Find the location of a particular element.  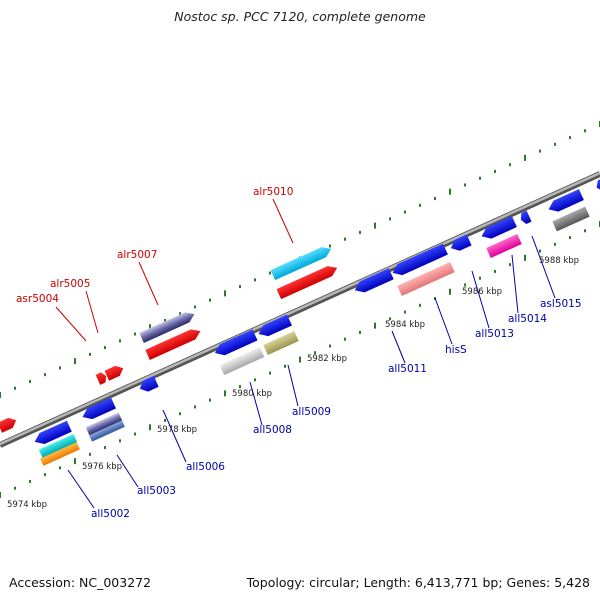

leader-all5003 is located at coordinates (127, 471).